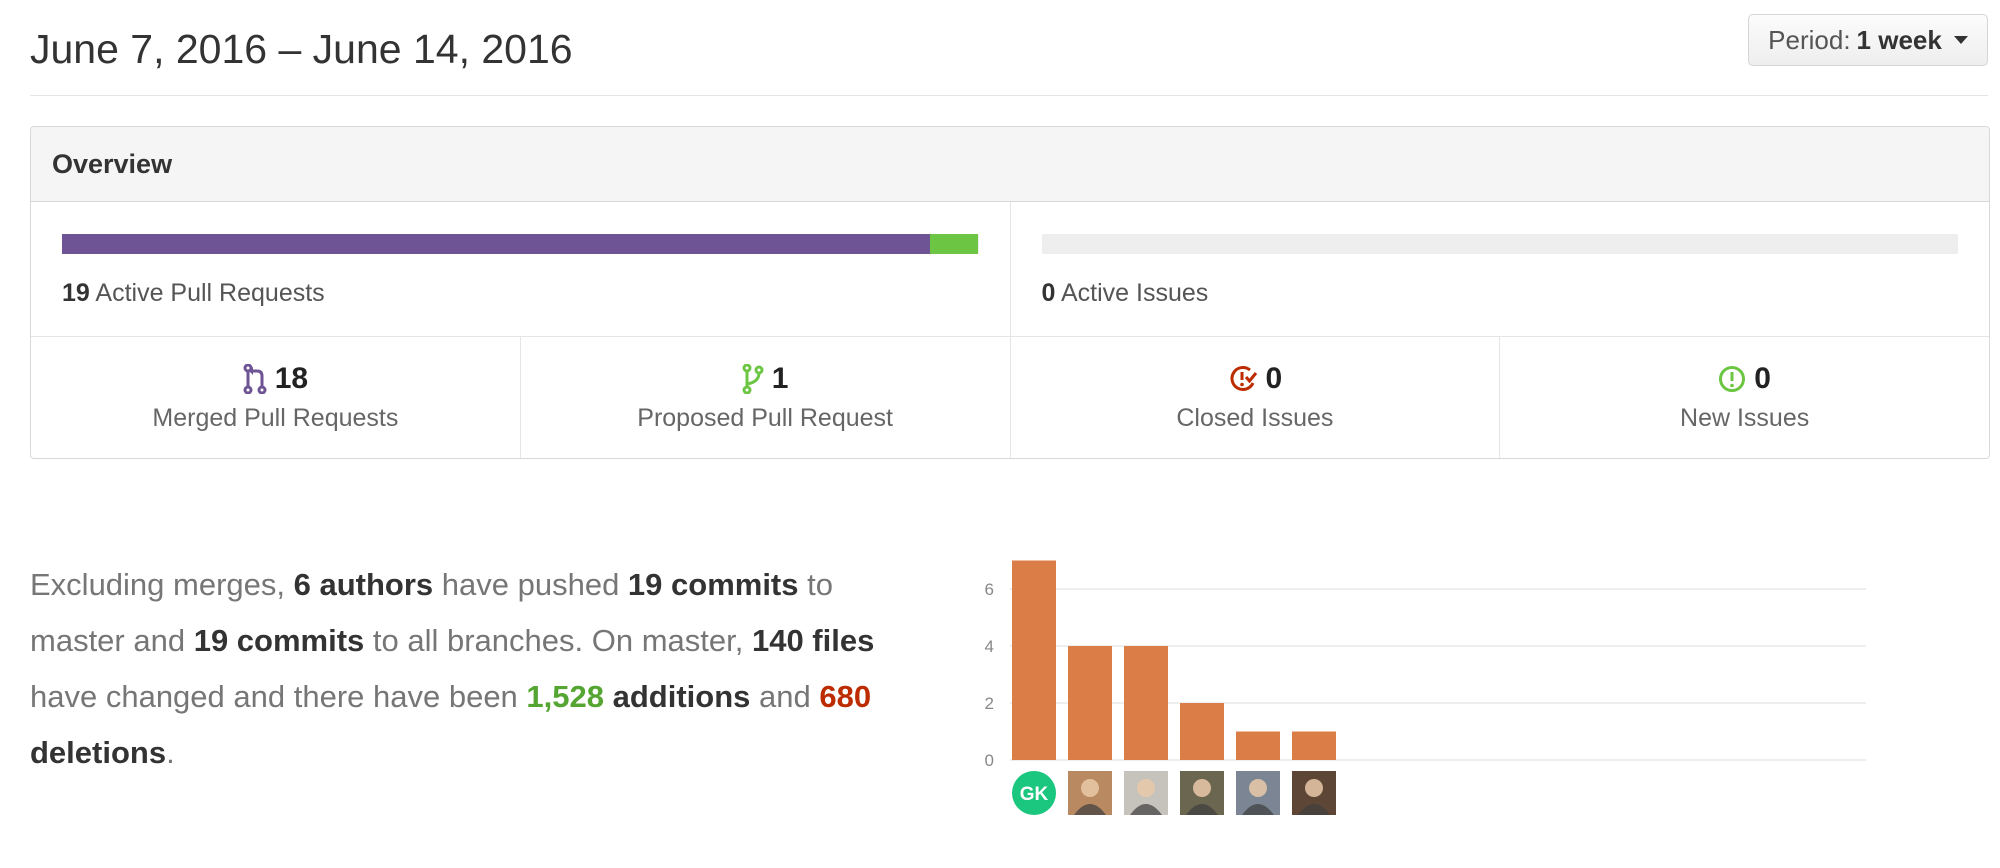 Image resolution: width=2000 pixels, height=868 pixels. What do you see at coordinates (1762, 378) in the screenshot?
I see `new-issues-count: 0` at bounding box center [1762, 378].